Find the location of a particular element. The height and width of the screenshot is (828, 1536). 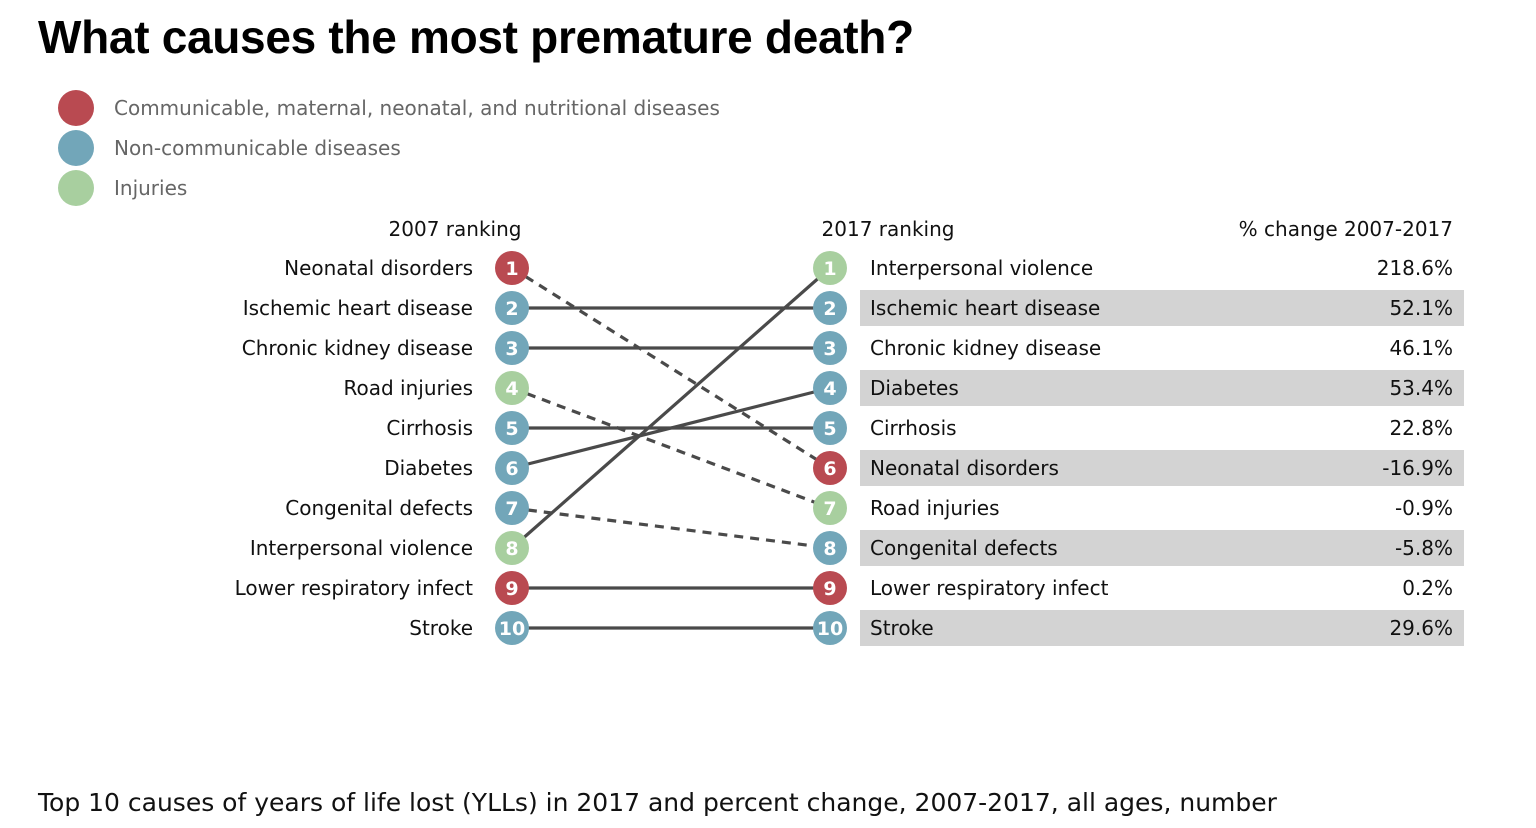

percent-change-value: 0.2% is located at coordinates (1427, 588).